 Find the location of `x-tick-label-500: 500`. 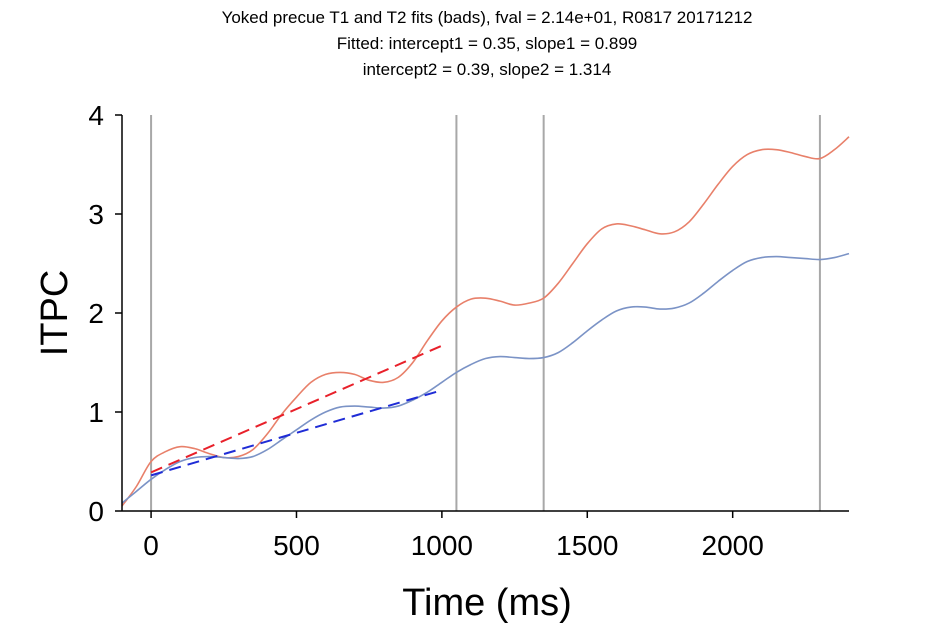

x-tick-label-500: 500 is located at coordinates (296, 545).